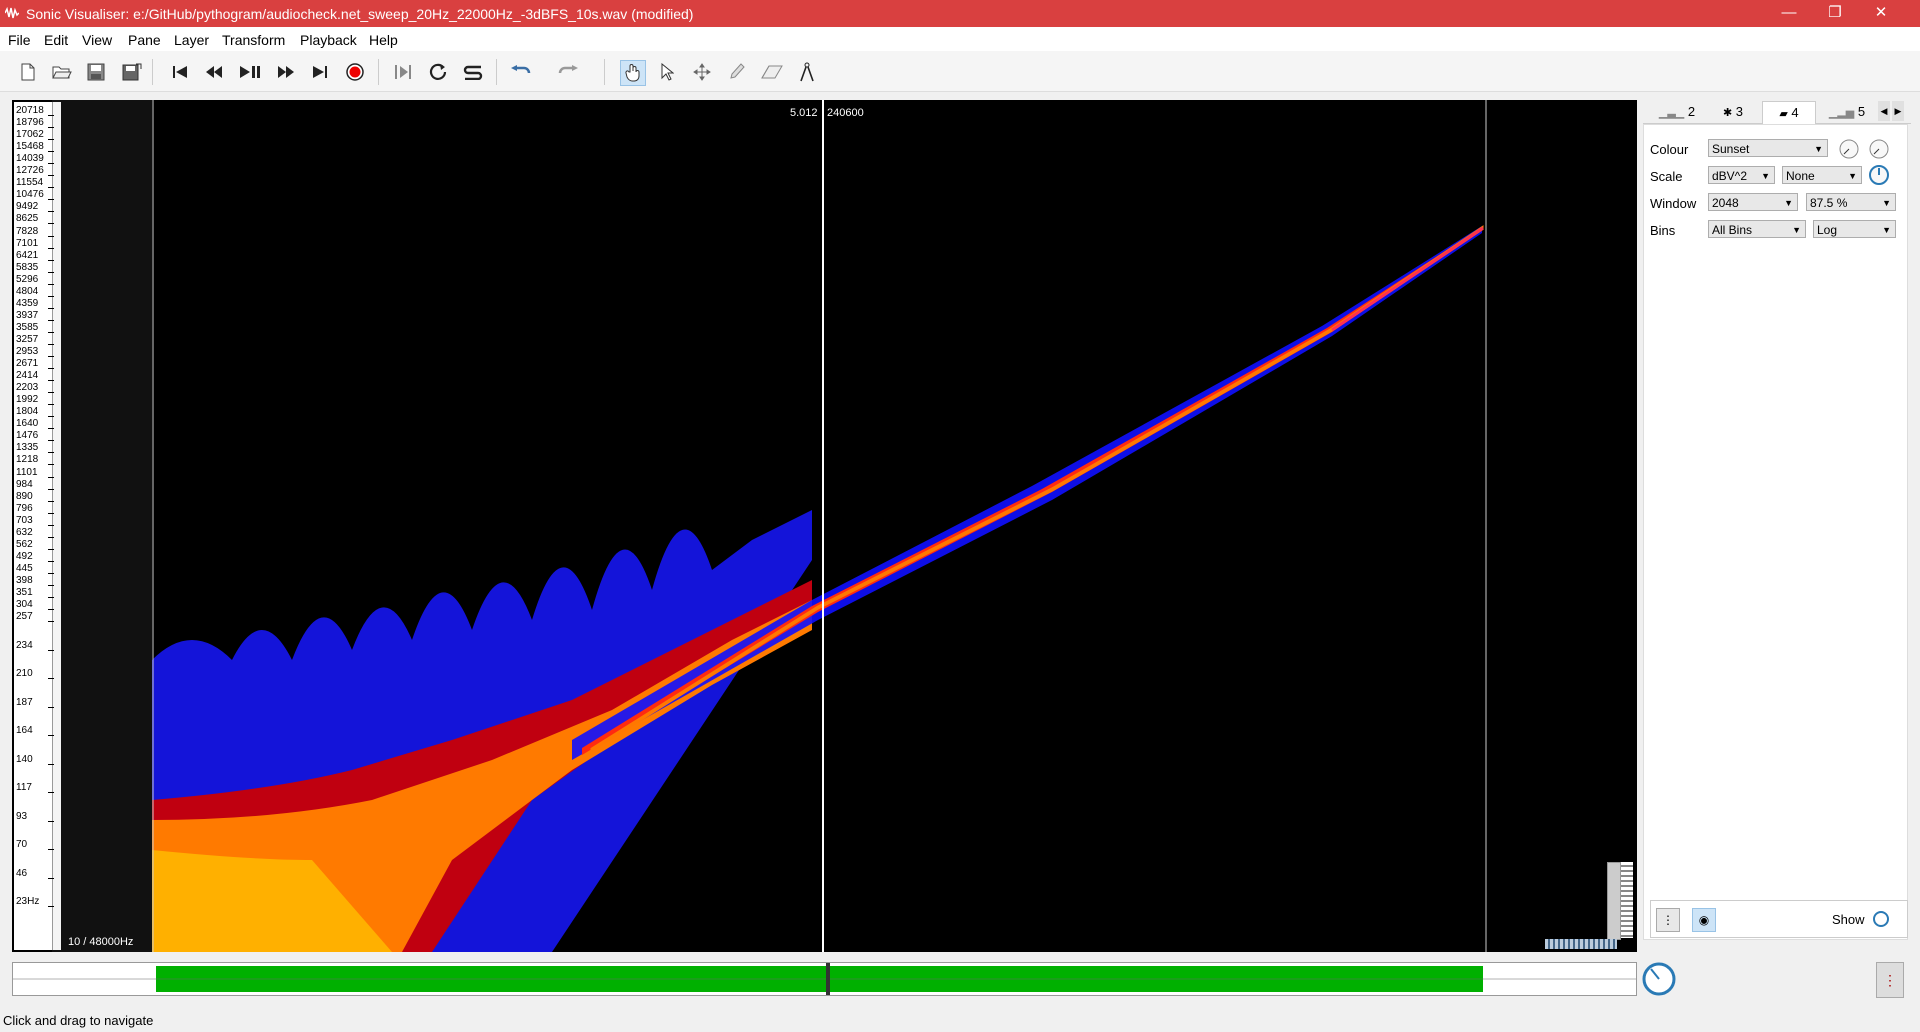  What do you see at coordinates (328, 40) in the screenshot?
I see `menu-playback: Playback` at bounding box center [328, 40].